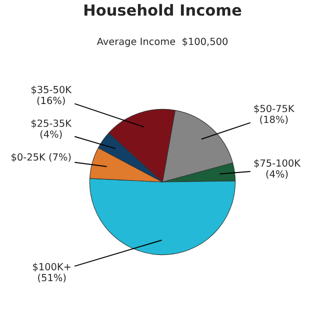  I want to click on slice-label: $100K+, so click(51, 267).